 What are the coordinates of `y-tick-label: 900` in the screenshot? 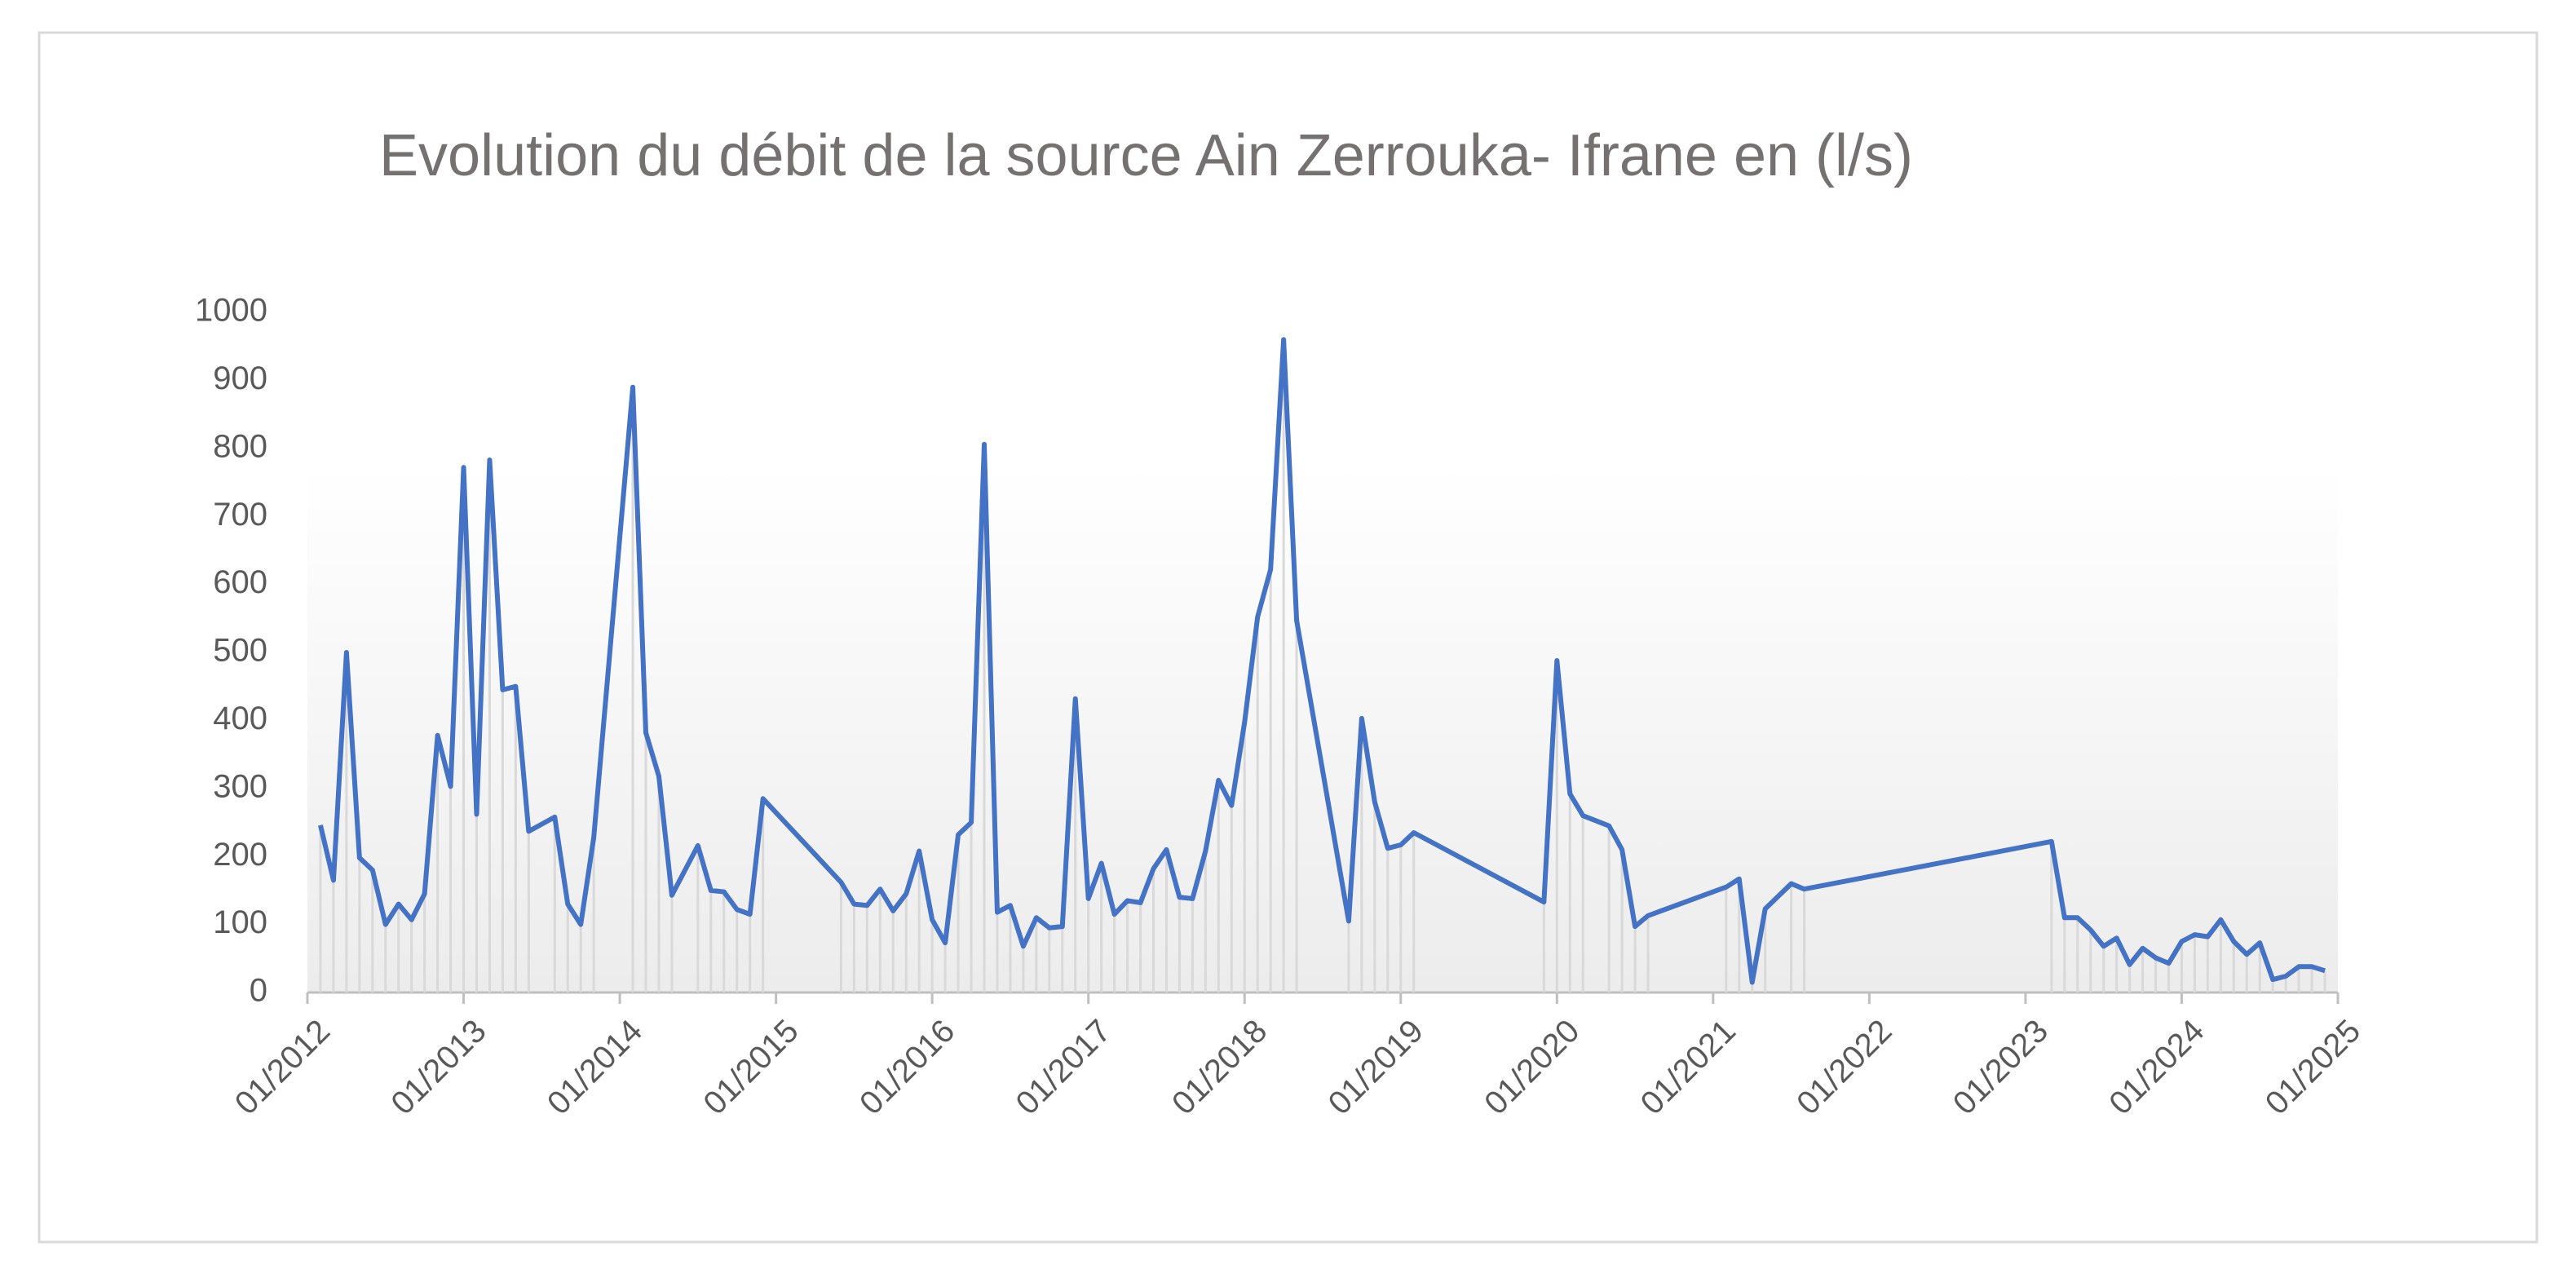 It's located at (240, 378).